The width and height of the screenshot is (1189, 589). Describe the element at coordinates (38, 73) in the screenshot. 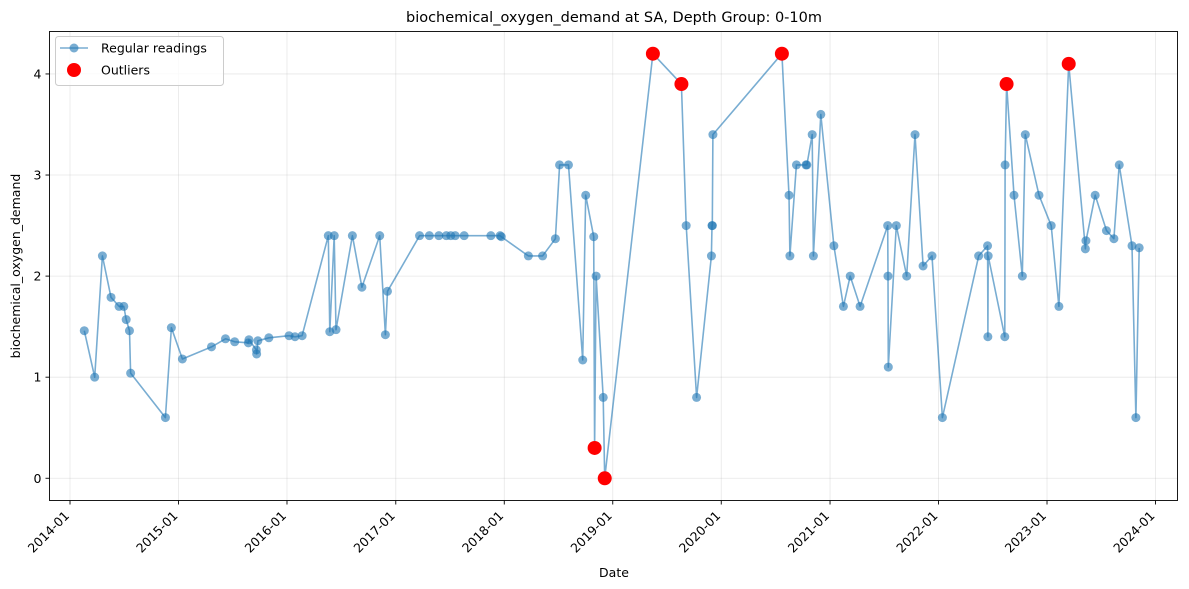

I see `y-tick-label: 4` at that location.